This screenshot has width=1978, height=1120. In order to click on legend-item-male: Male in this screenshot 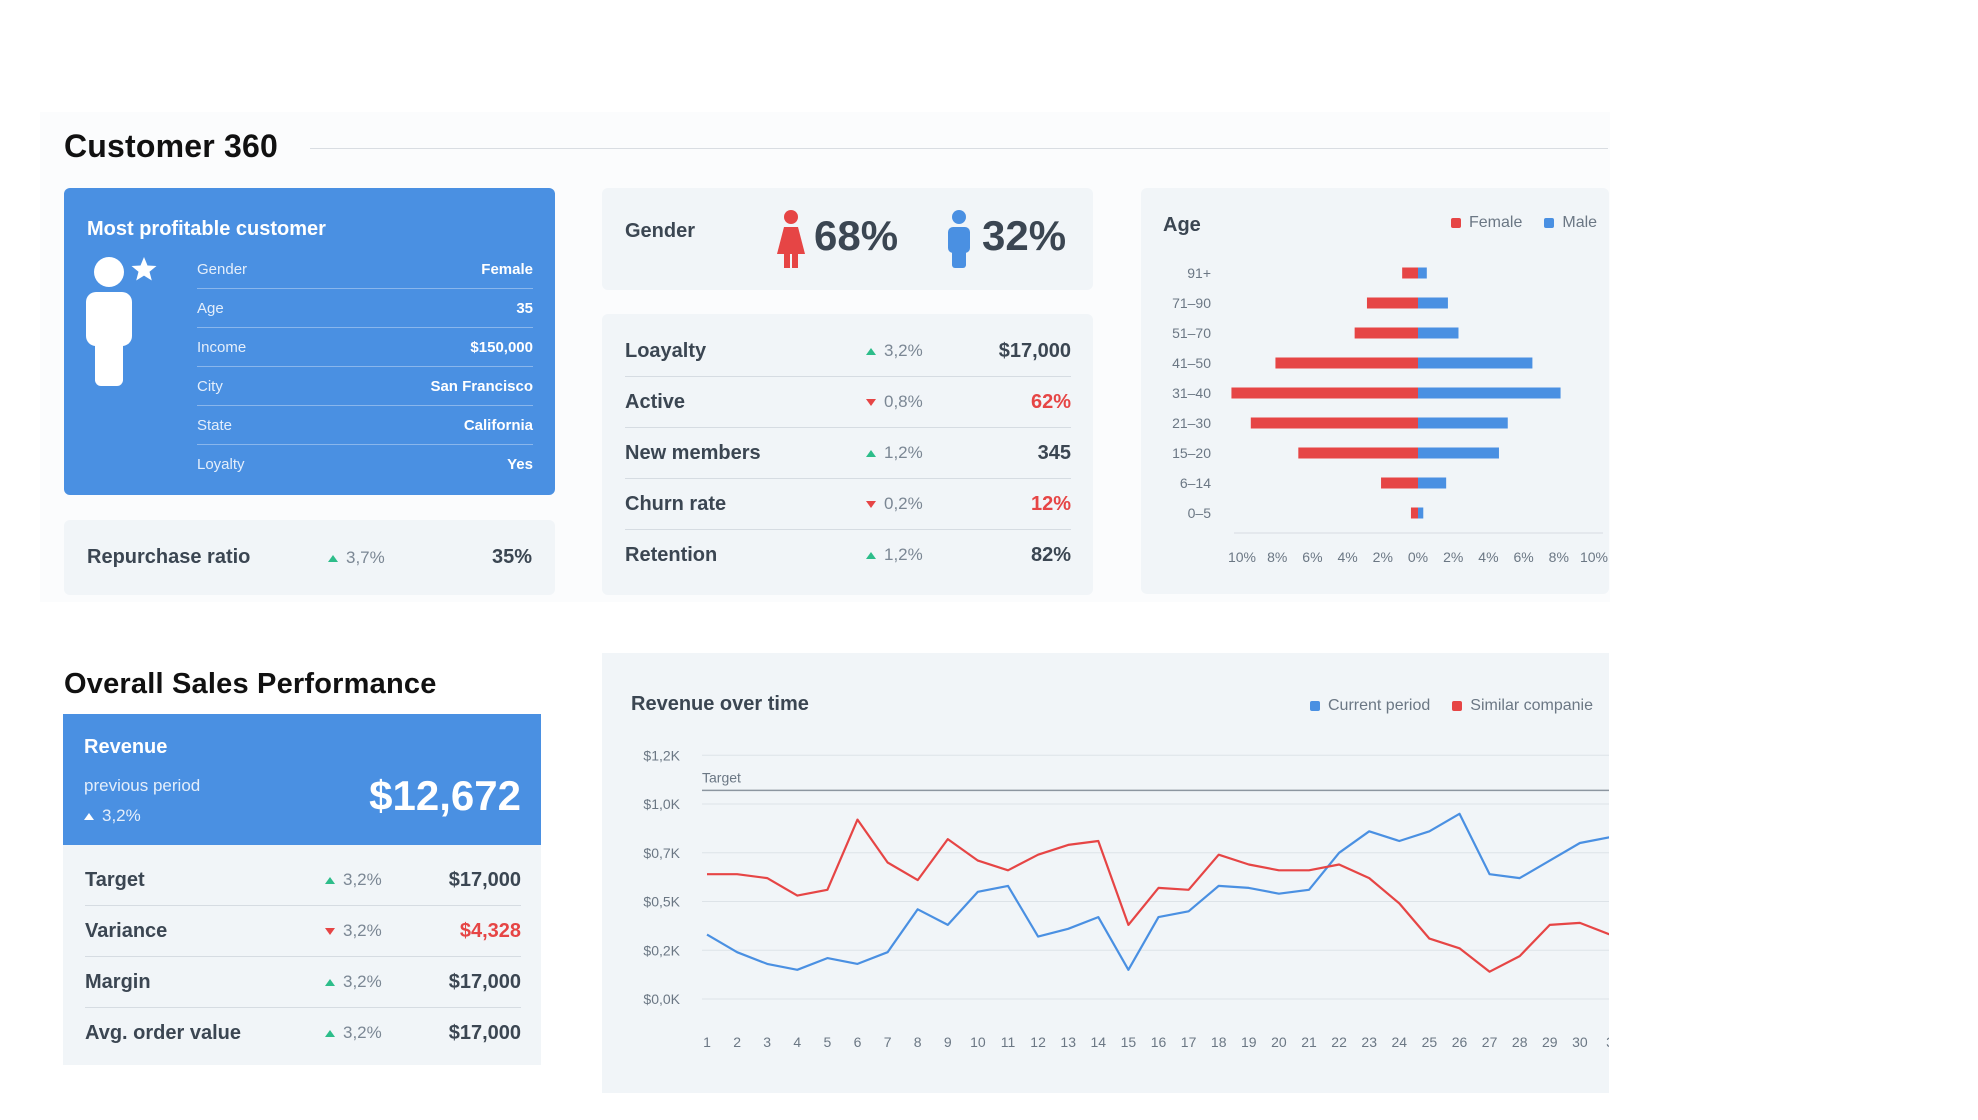, I will do `click(1570, 223)`.